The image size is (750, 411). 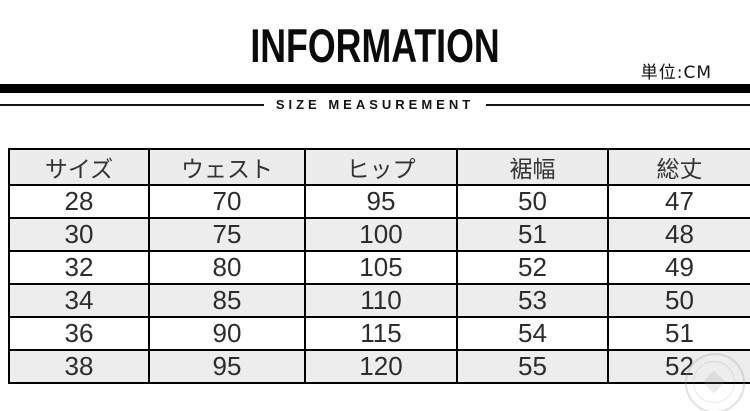 What do you see at coordinates (375, 45) in the screenshot?
I see `page-title: INFORMATION` at bounding box center [375, 45].